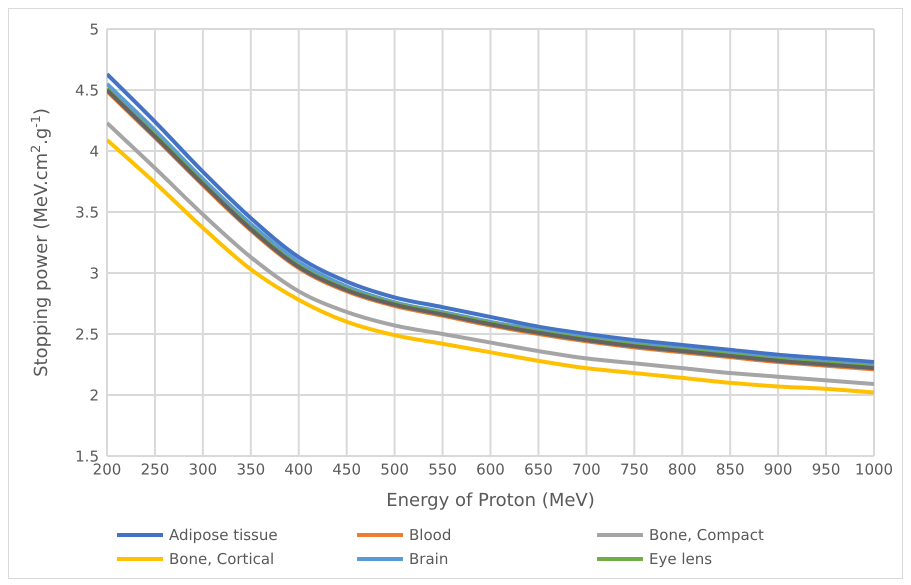 Image resolution: width=911 pixels, height=585 pixels. What do you see at coordinates (87, 212) in the screenshot?
I see `y-tick-label: 3.5` at bounding box center [87, 212].